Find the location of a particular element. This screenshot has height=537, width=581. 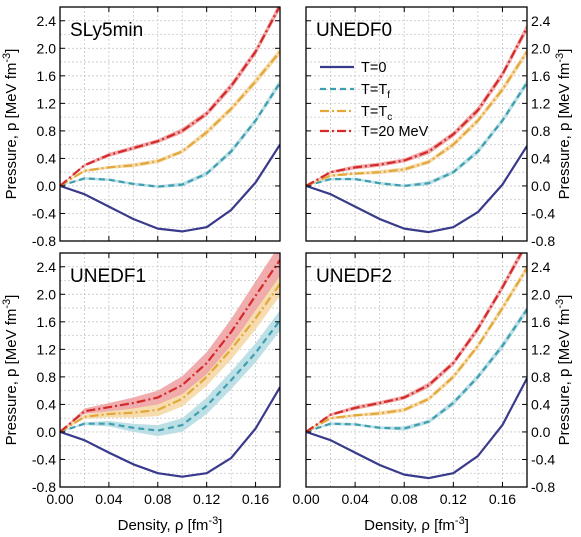

panel-title: UNEDF1 is located at coordinates (108, 276).